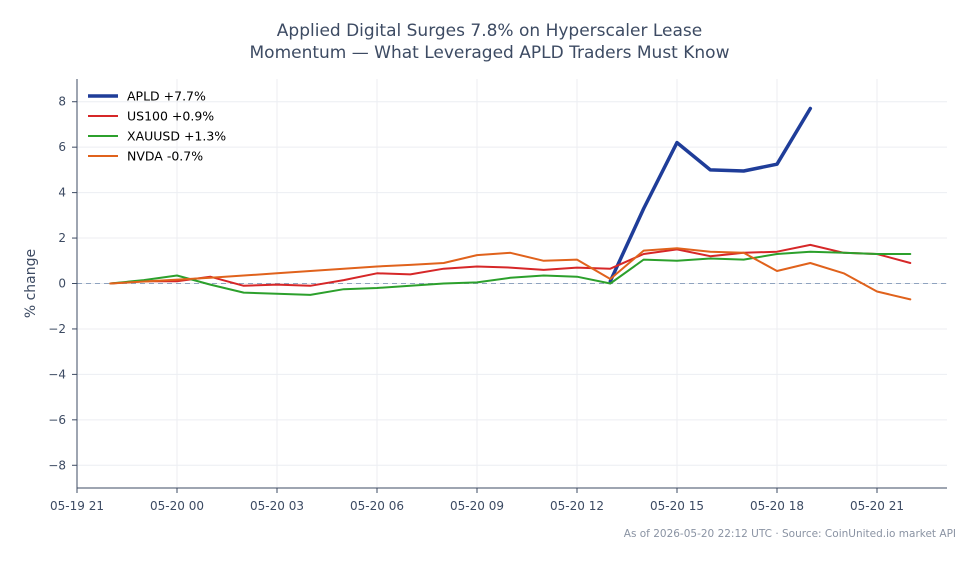 Image resolution: width=979 pixels, height=564 pixels. What do you see at coordinates (62, 238) in the screenshot?
I see `y-tick-label-3: 2` at bounding box center [62, 238].